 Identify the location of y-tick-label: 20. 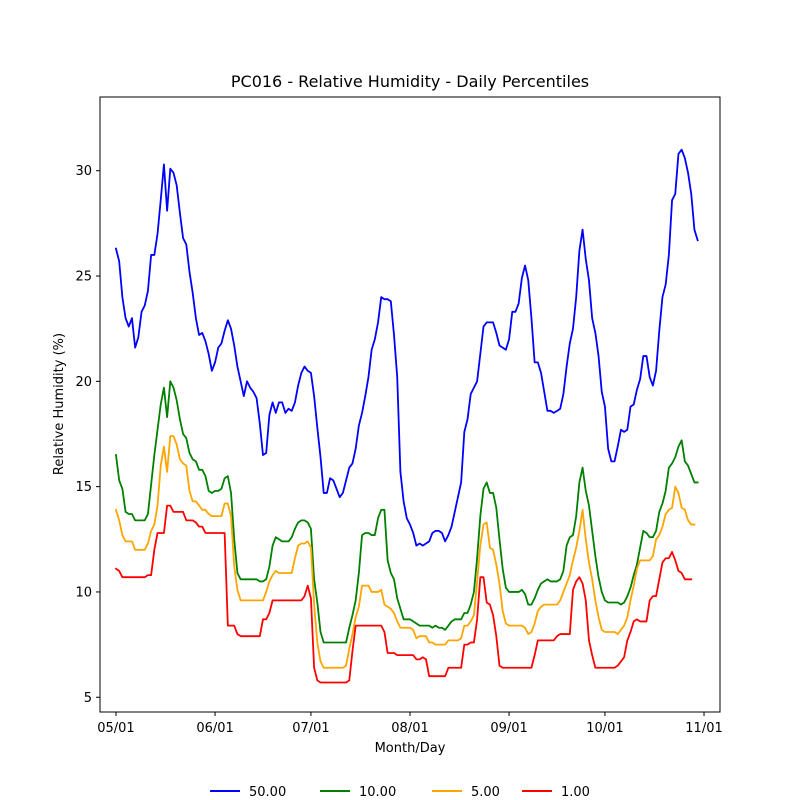
(83, 382).